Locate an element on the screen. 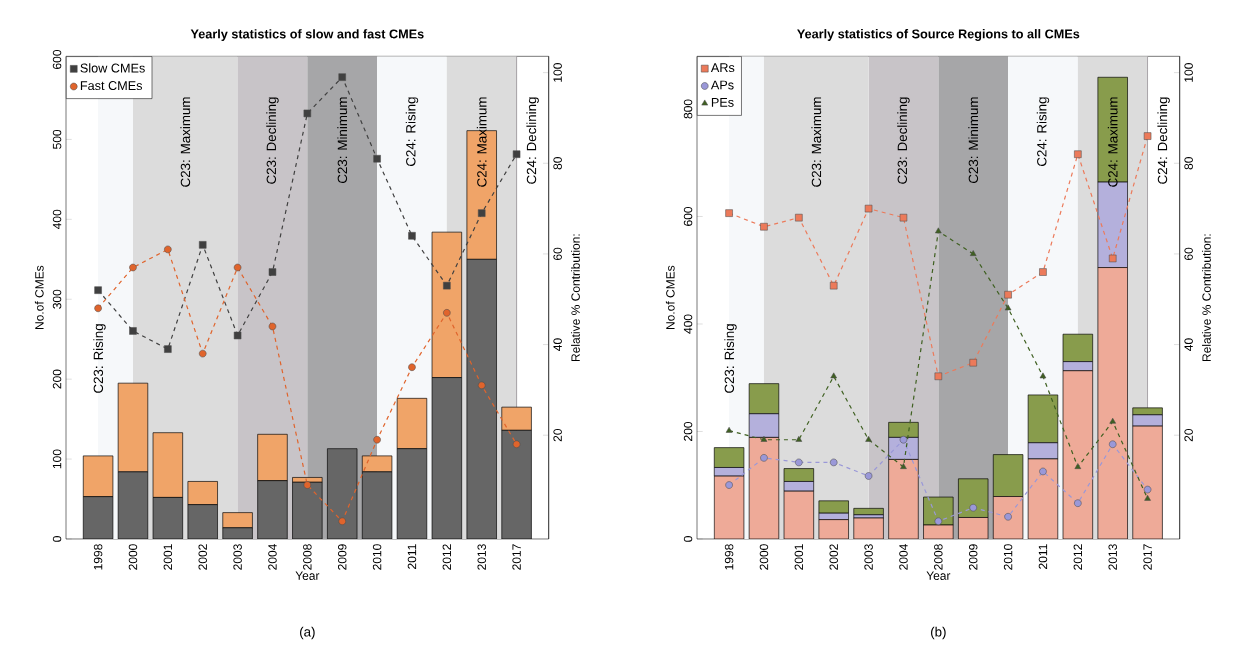 This screenshot has width=1235, height=645. band-label: C23: Minimum is located at coordinates (342, 140).